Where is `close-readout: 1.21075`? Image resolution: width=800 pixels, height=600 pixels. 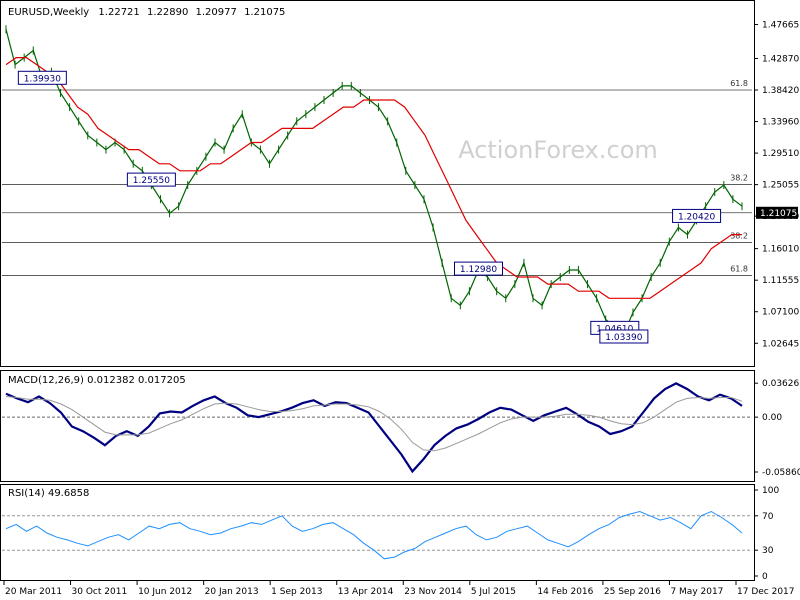
close-readout: 1.21075 is located at coordinates (264, 12).